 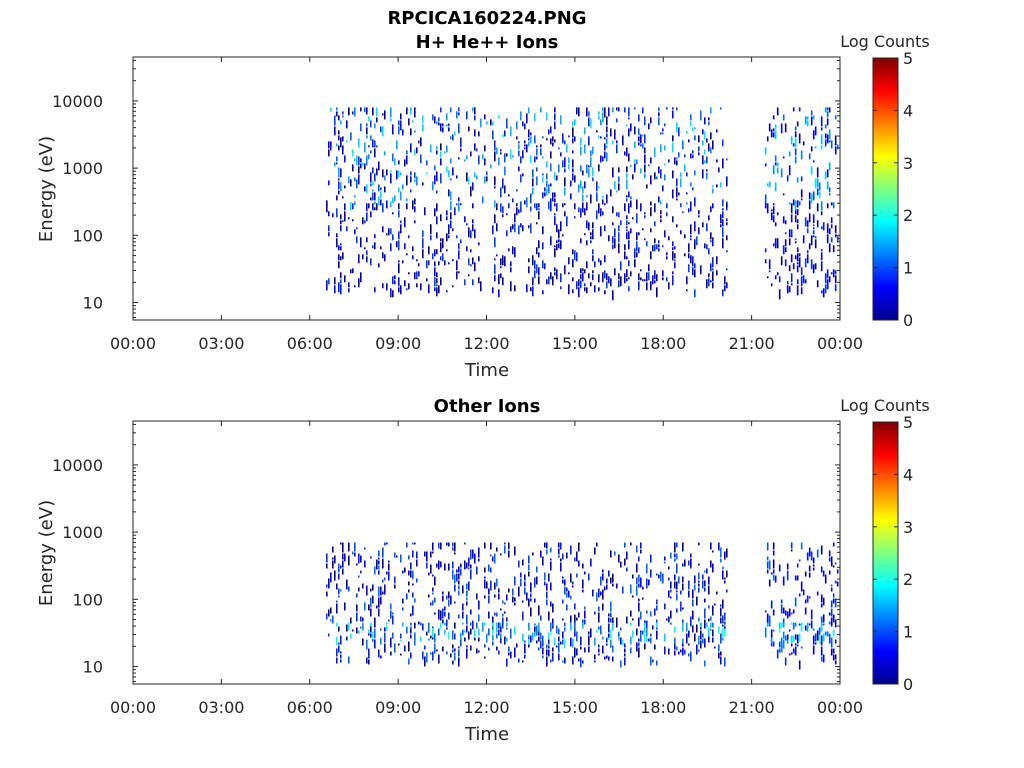 I want to click on x-tick-label: 06:00, so click(x=310, y=343).